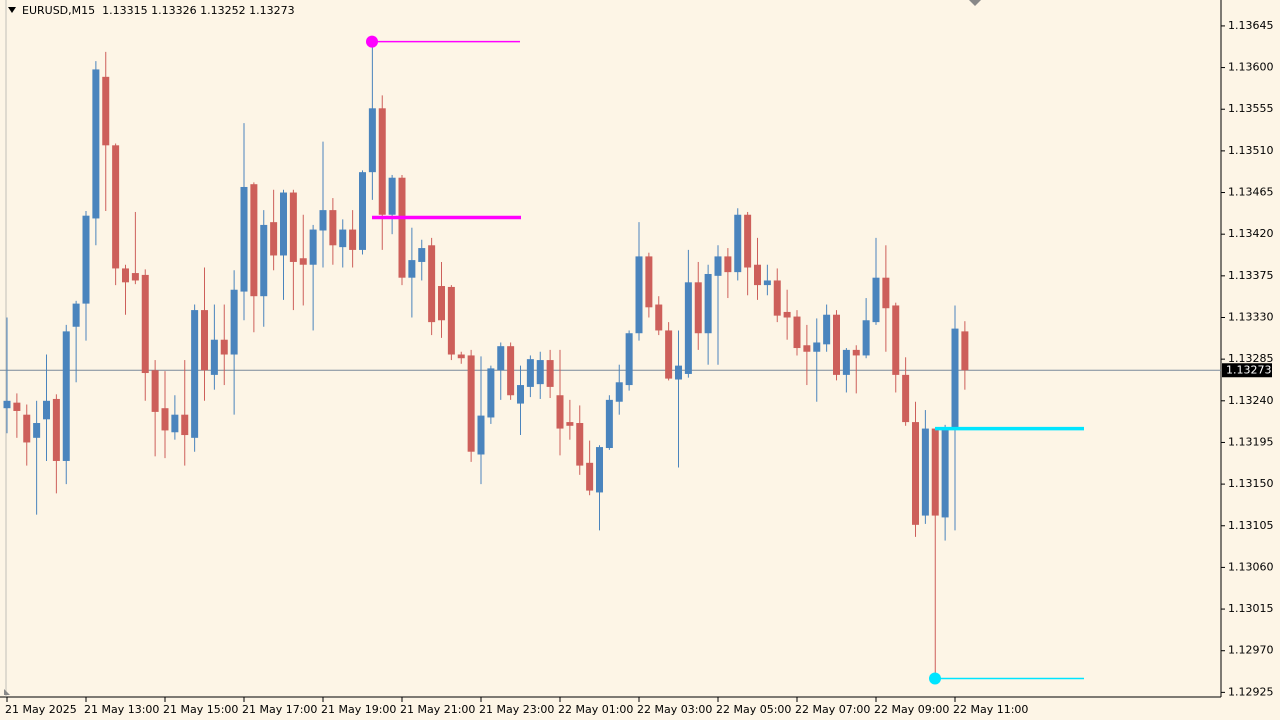  I want to click on corner-marker, so click(7, 692).